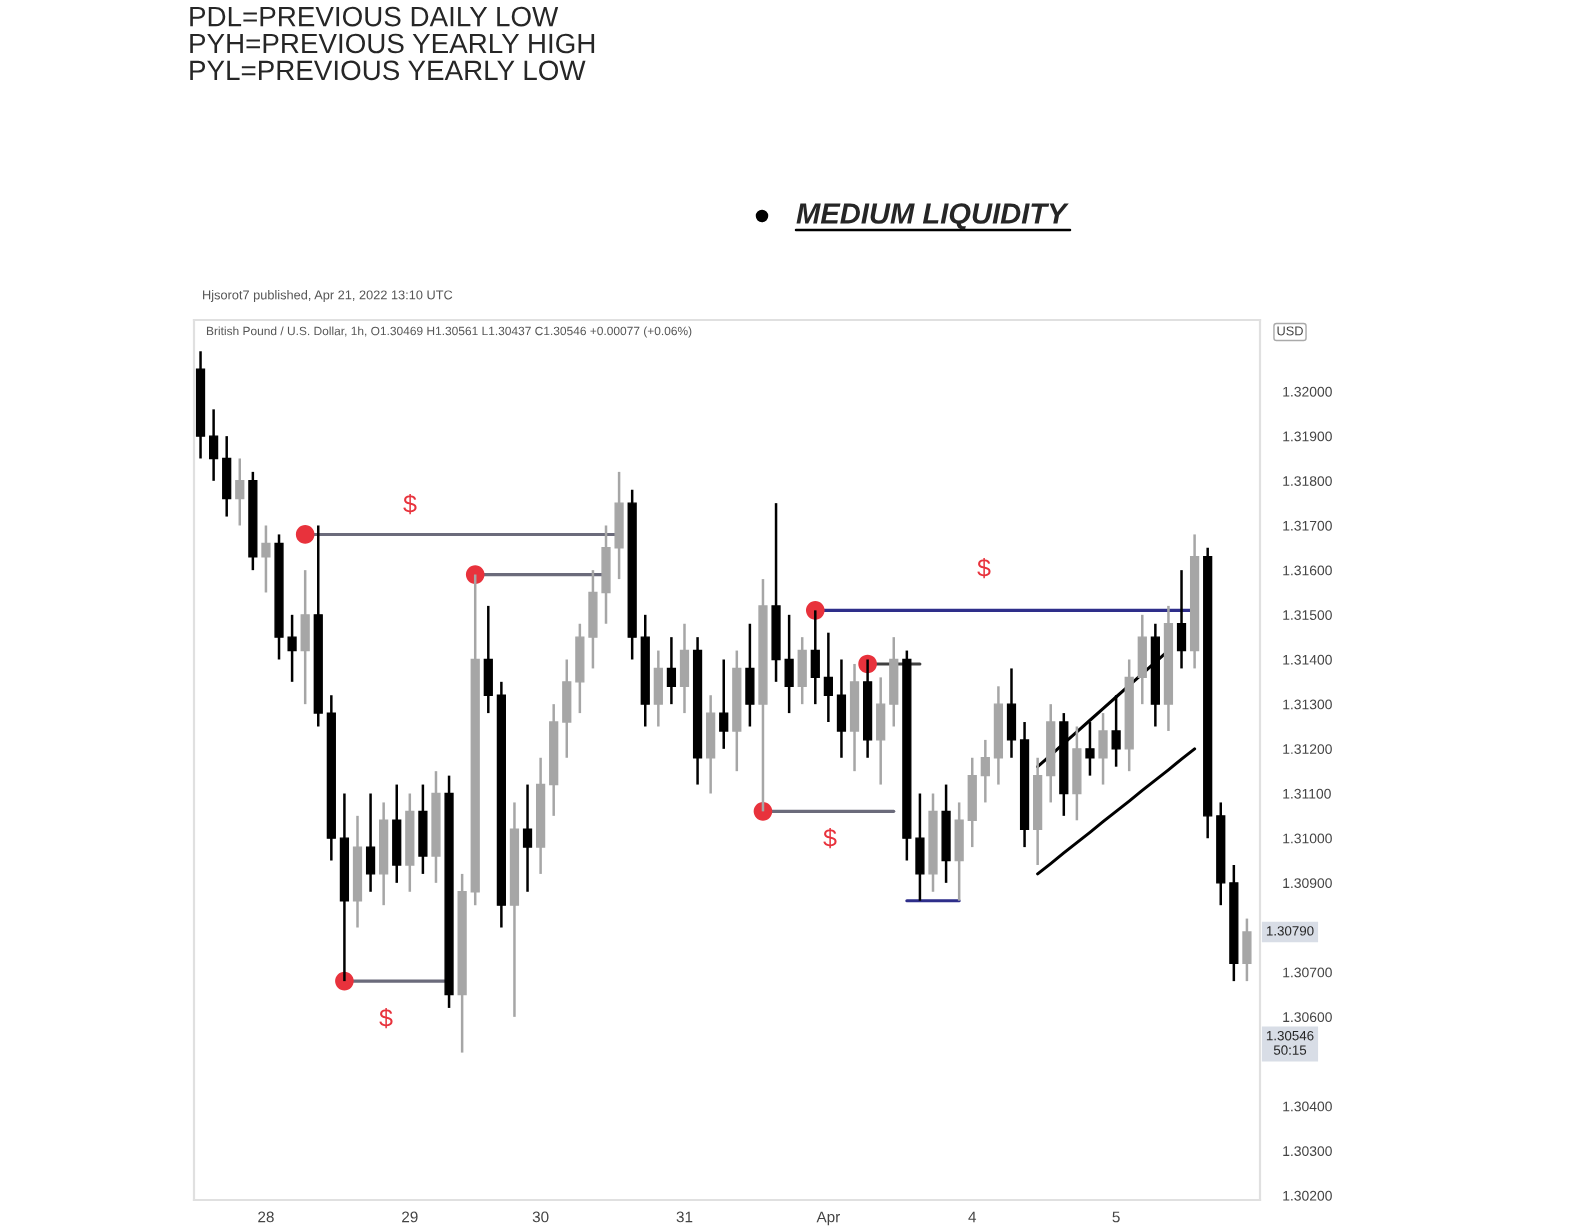  Describe the element at coordinates (1116, 811) in the screenshot. I see `line-series` at that location.